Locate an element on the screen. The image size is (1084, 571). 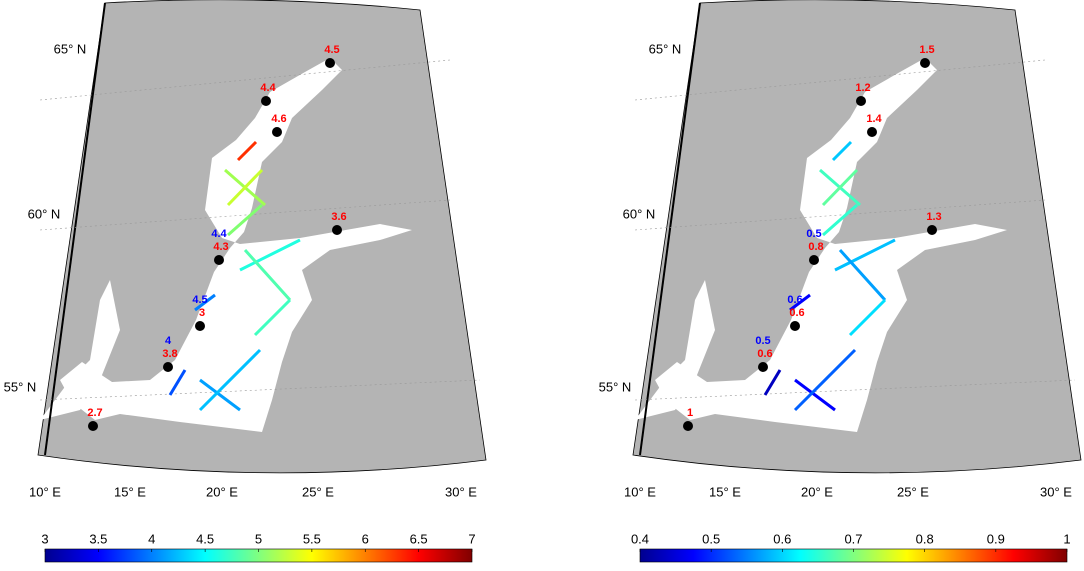
station-label-red: 4.4 is located at coordinates (268, 88).